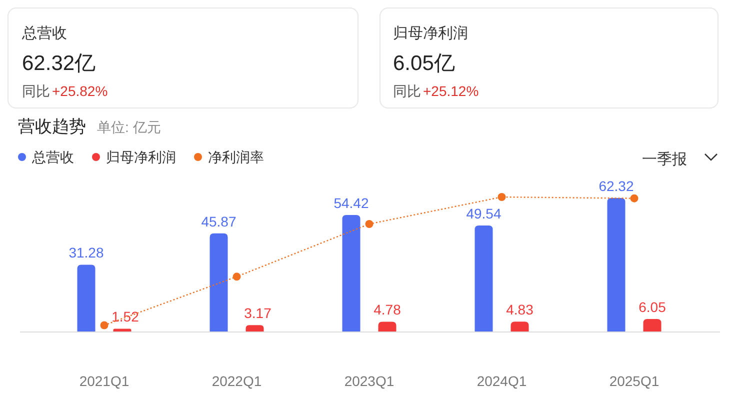 Image resolution: width=742 pixels, height=396 pixels. What do you see at coordinates (236, 157) in the screenshot?
I see `legend-label: 净利润率` at bounding box center [236, 157].